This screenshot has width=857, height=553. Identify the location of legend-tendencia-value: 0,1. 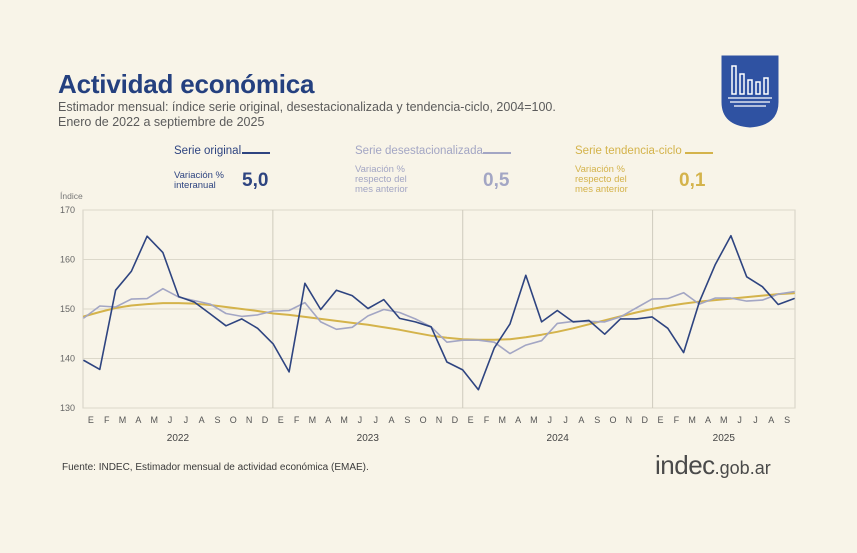
(692, 180).